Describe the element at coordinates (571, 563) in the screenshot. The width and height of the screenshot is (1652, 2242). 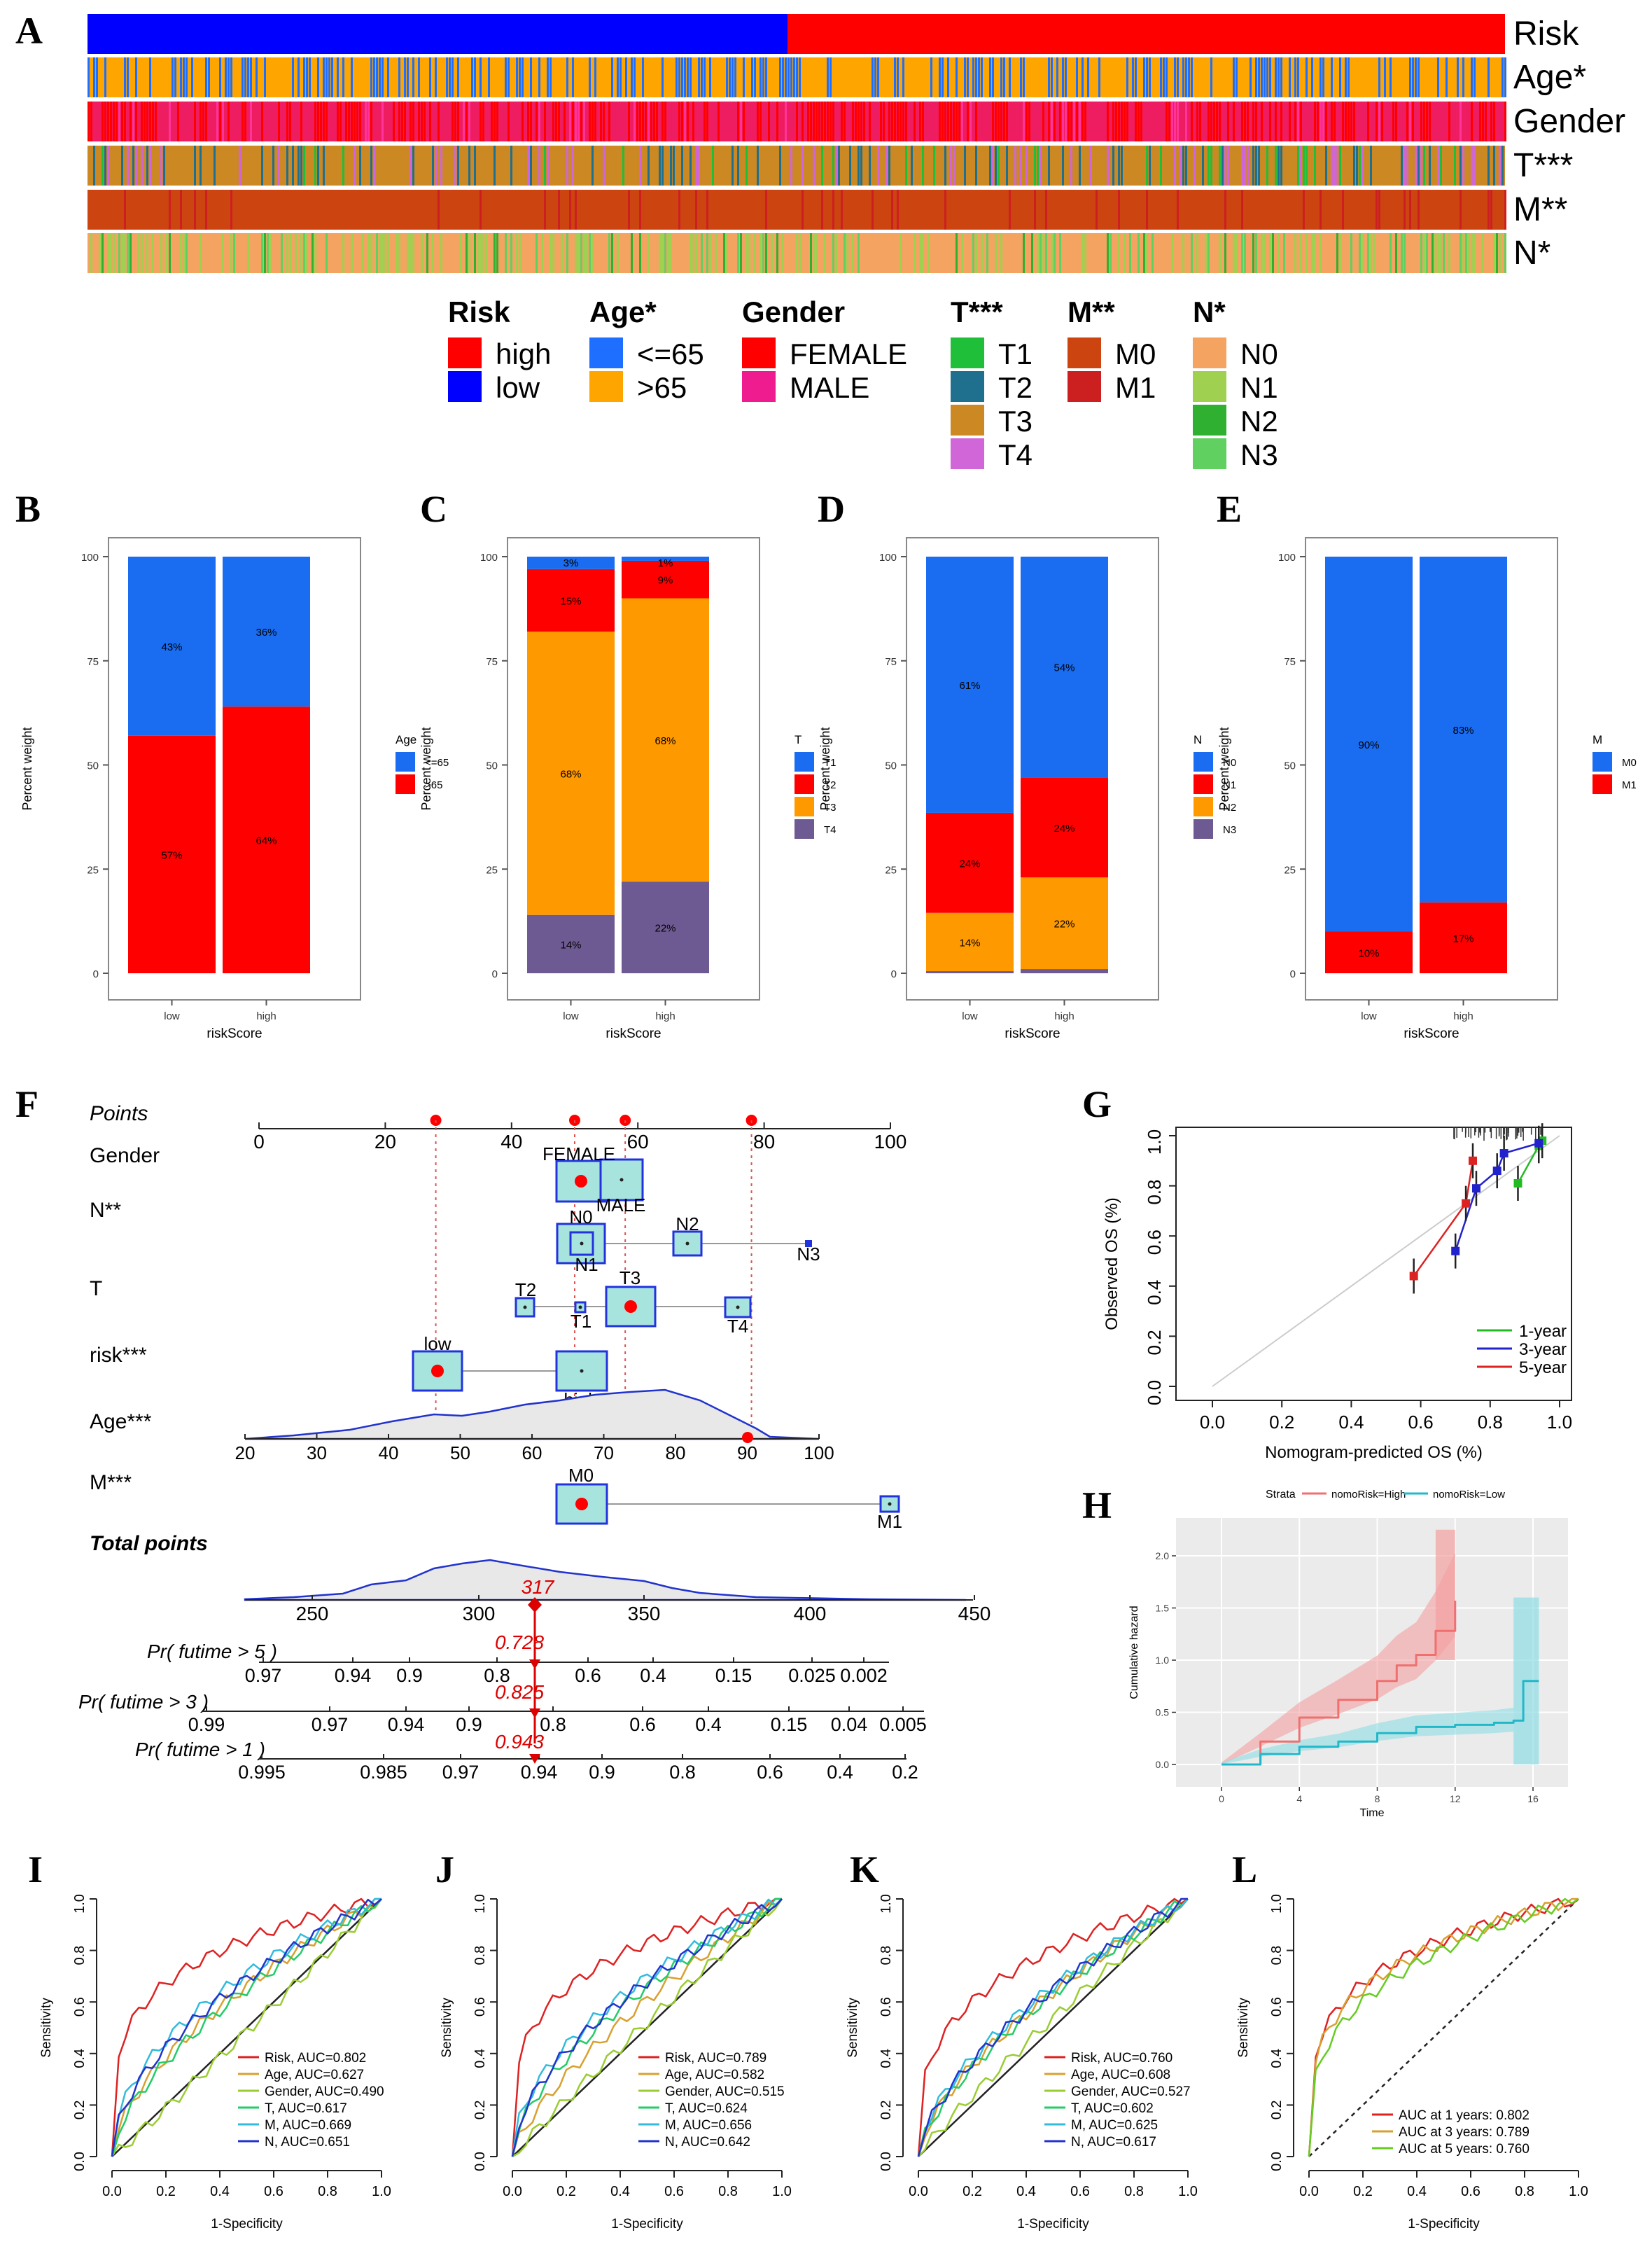
I see `bar-T1-low` at that location.